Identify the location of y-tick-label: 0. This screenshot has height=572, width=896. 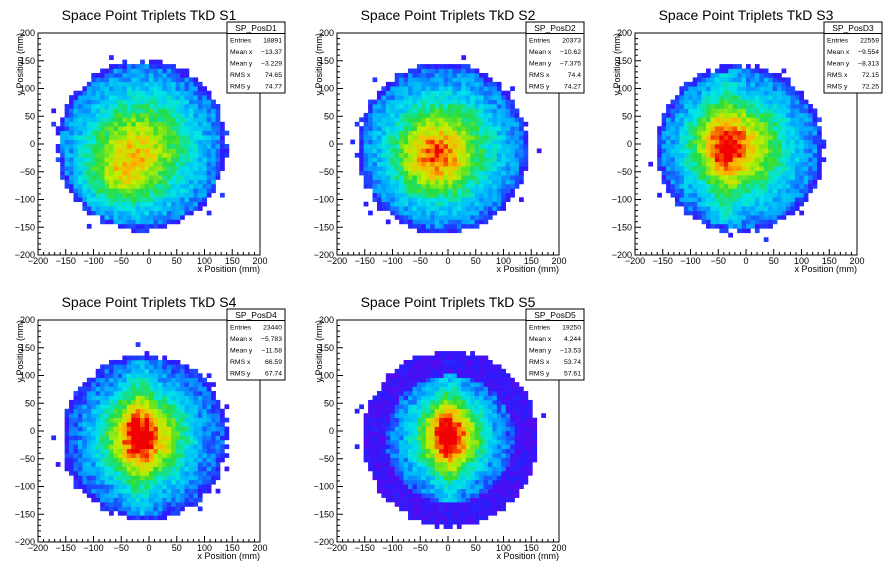
(331, 144).